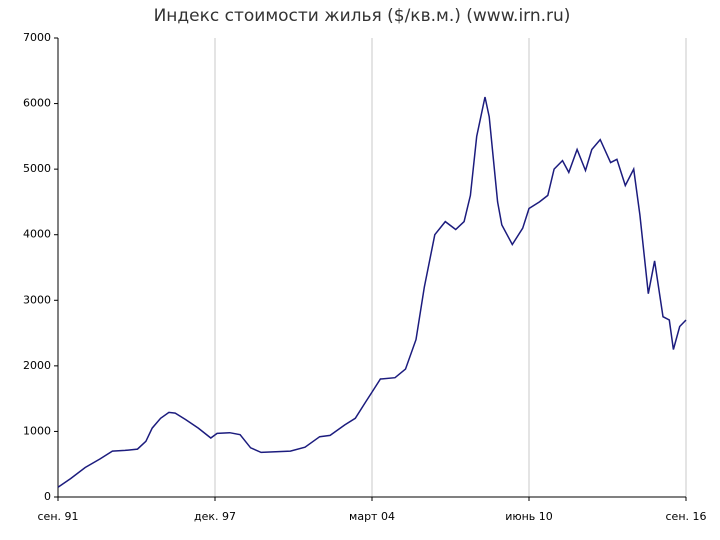  Describe the element at coordinates (37, 168) in the screenshot. I see `y-tick-label: 5000` at that location.